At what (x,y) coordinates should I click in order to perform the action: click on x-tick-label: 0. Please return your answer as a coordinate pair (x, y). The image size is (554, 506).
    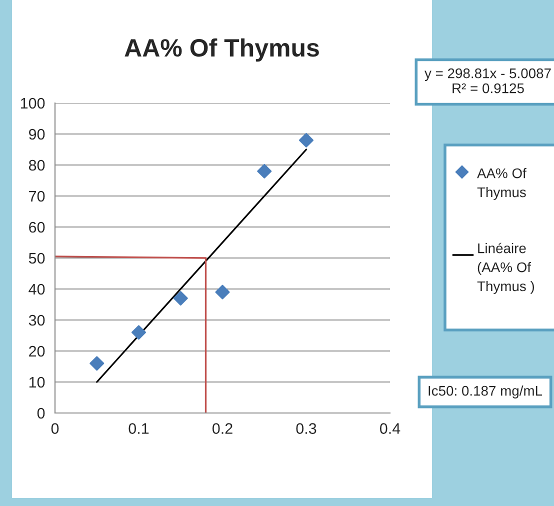
    Looking at the image, I should click on (55, 428).